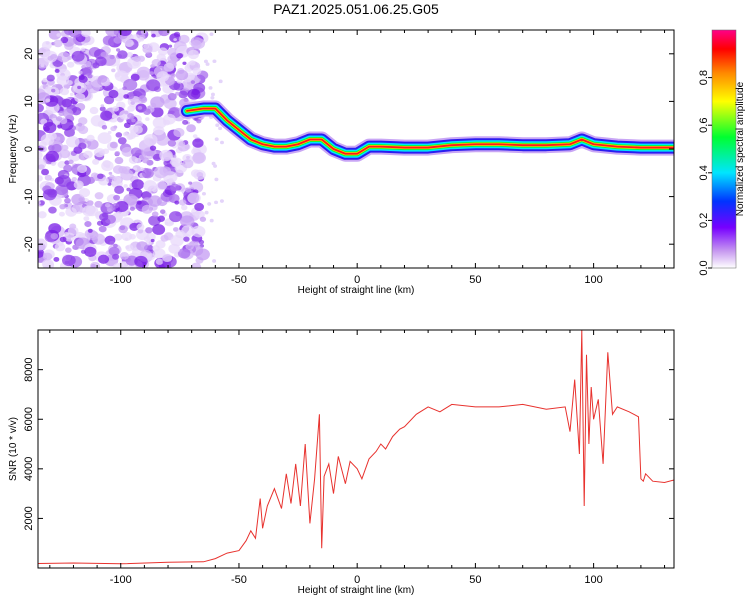 Image resolution: width=750 pixels, height=600 pixels. I want to click on top-y-tick-label: 10, so click(29, 101).